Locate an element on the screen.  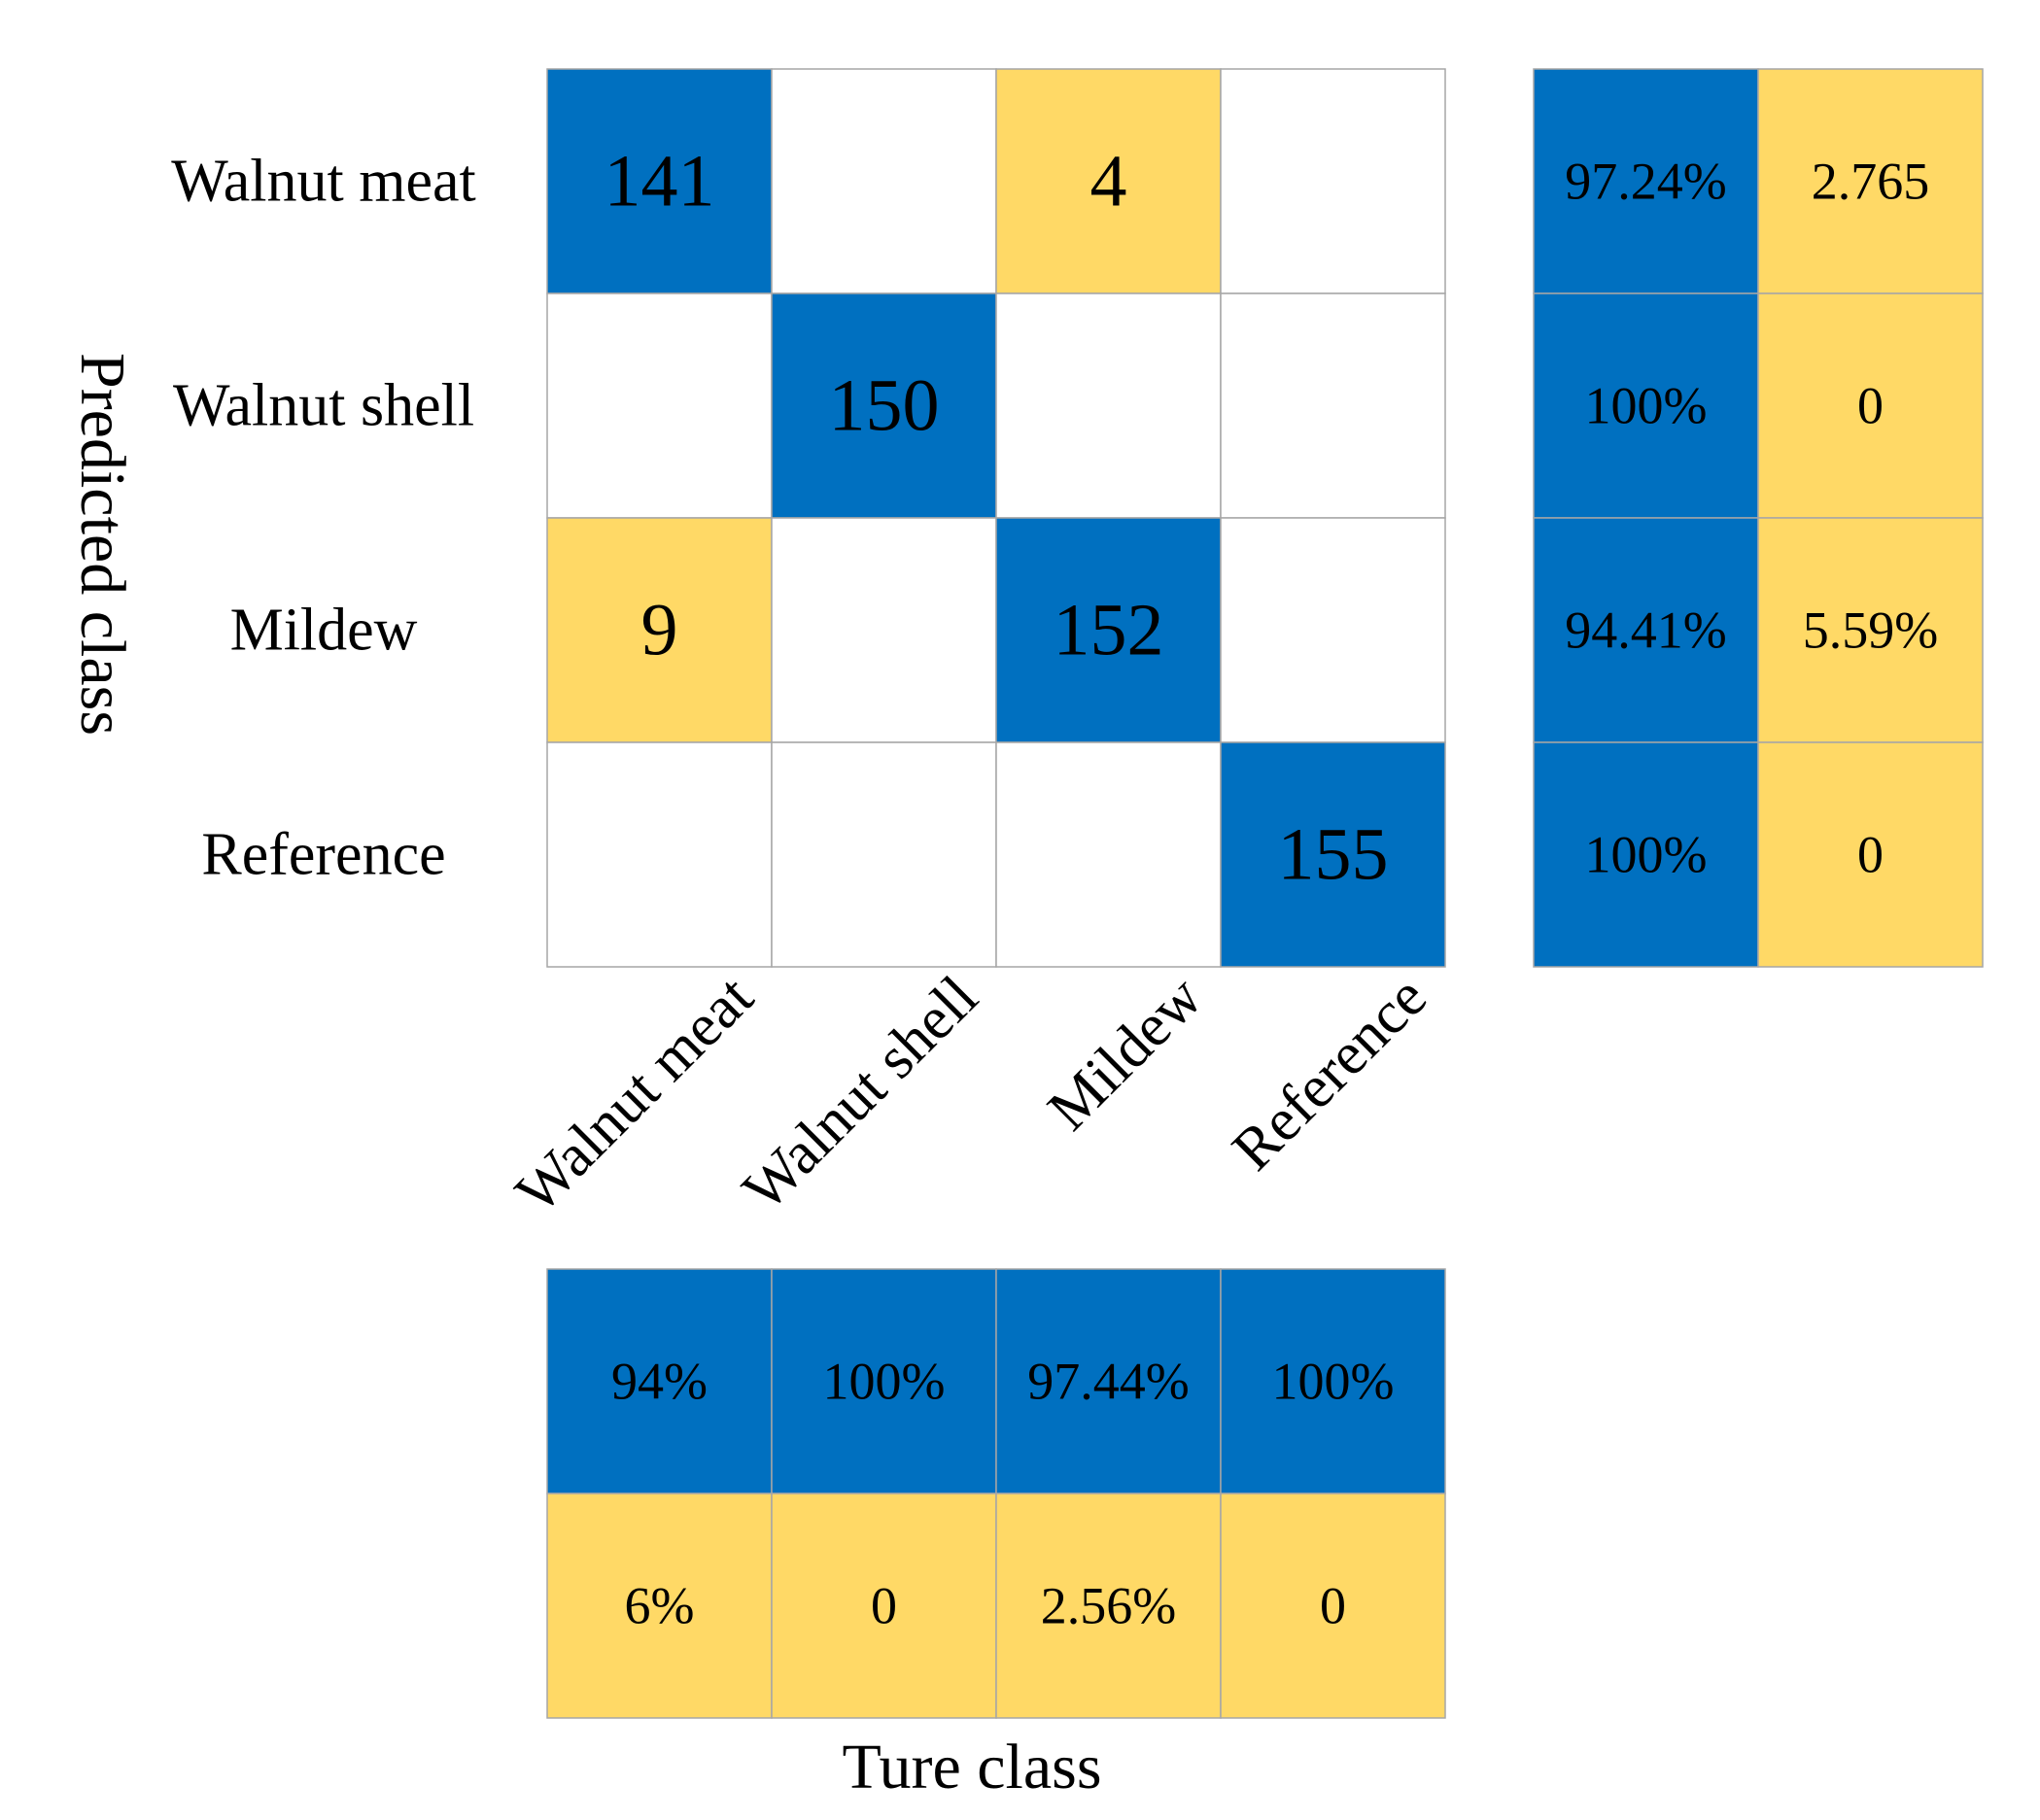
column-summary-value: 6% is located at coordinates (660, 1606).